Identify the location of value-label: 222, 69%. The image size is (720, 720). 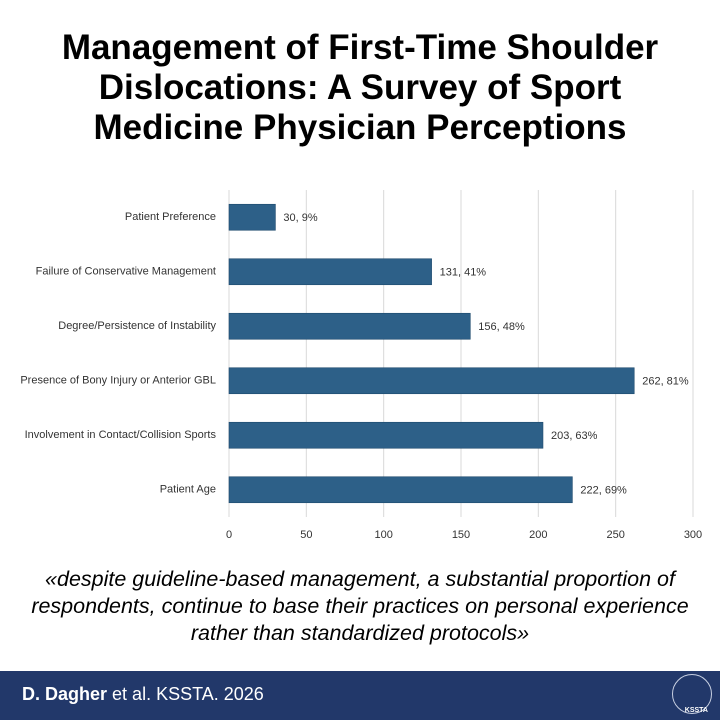
(603, 491).